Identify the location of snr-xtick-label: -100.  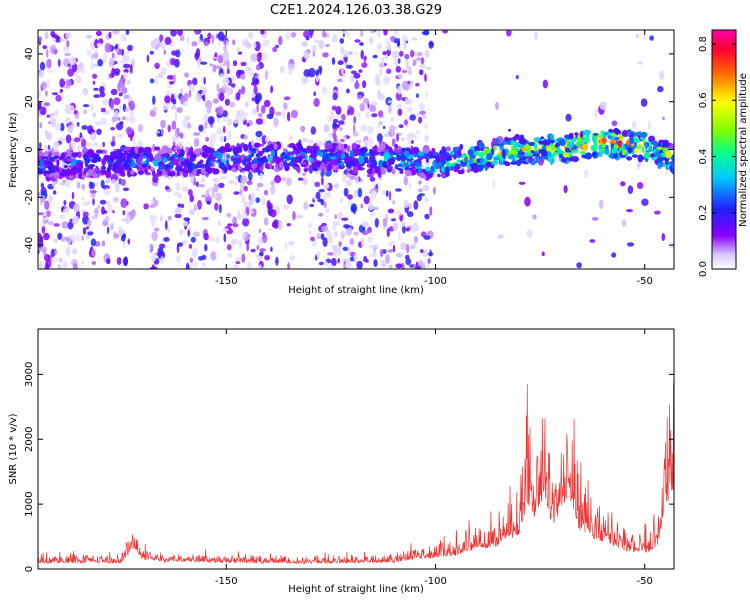
(435, 581).